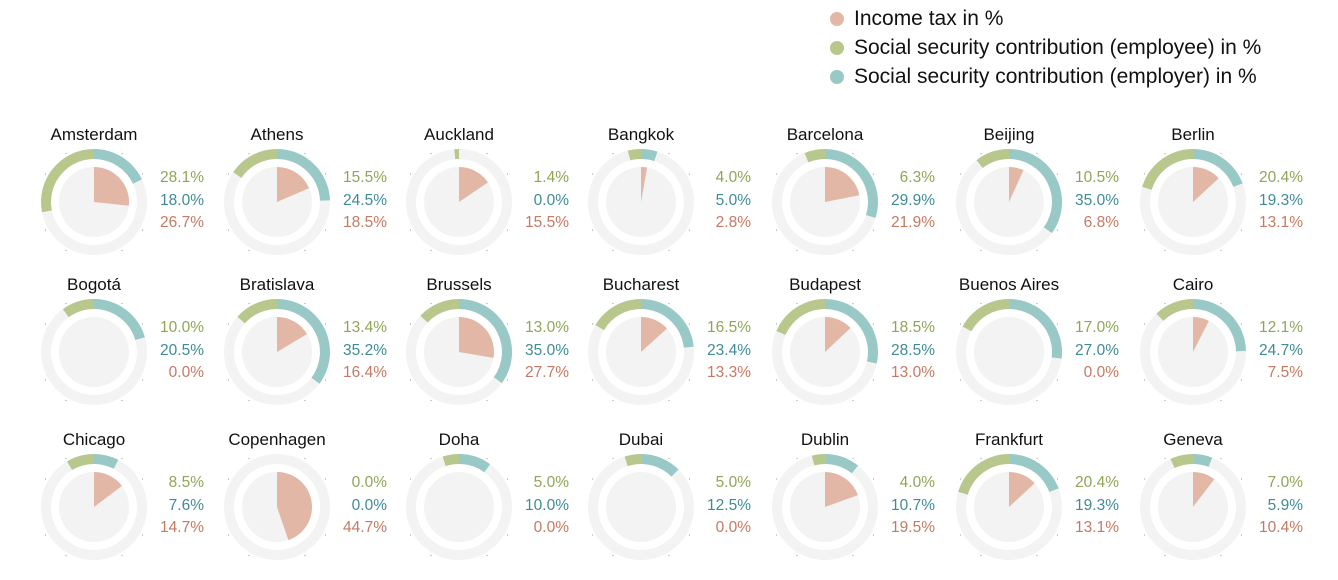  I want to click on city-name: Dubai, so click(641, 439).